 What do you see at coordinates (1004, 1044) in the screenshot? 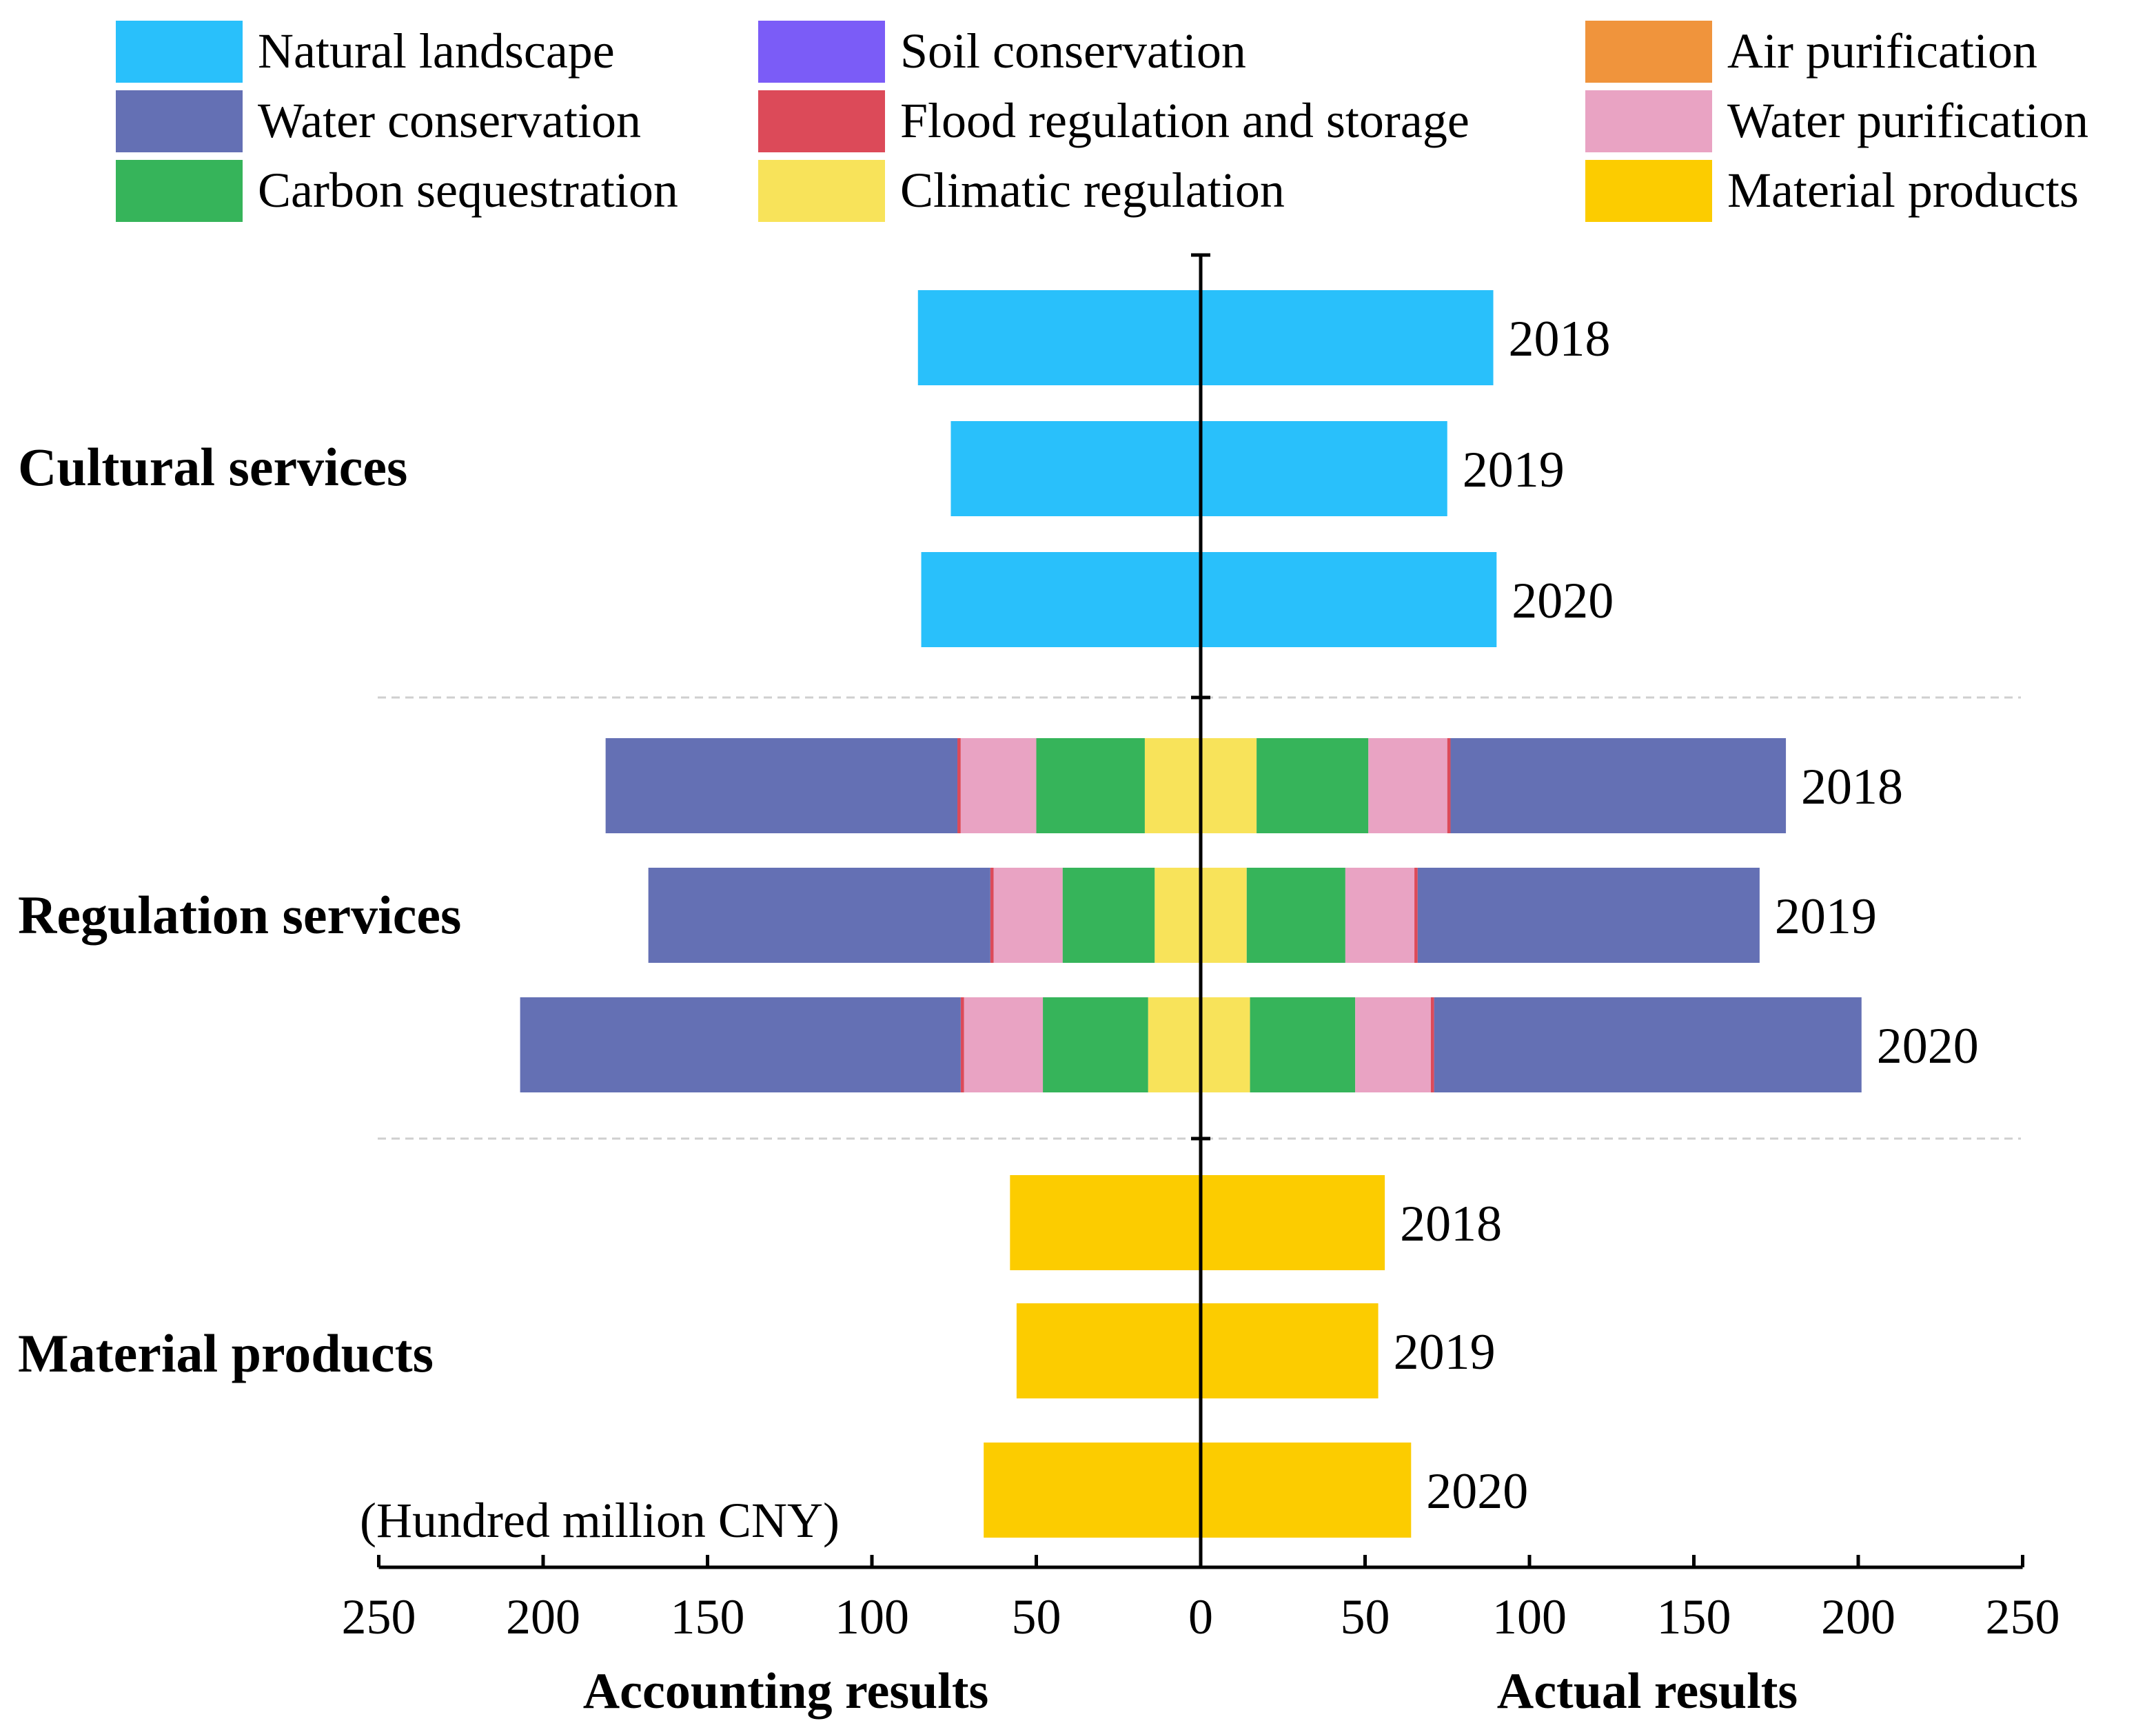
I see `bar-segment-accounting-regulation-services-2020-water-purification` at bounding box center [1004, 1044].